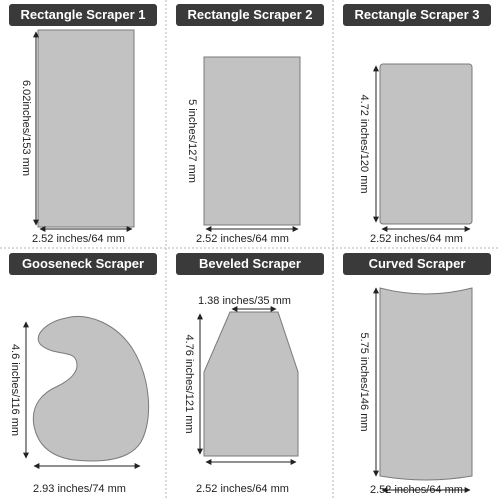  I want to click on title-rectangle-scraper-1: Rectangle Scraper 1, so click(83, 15).